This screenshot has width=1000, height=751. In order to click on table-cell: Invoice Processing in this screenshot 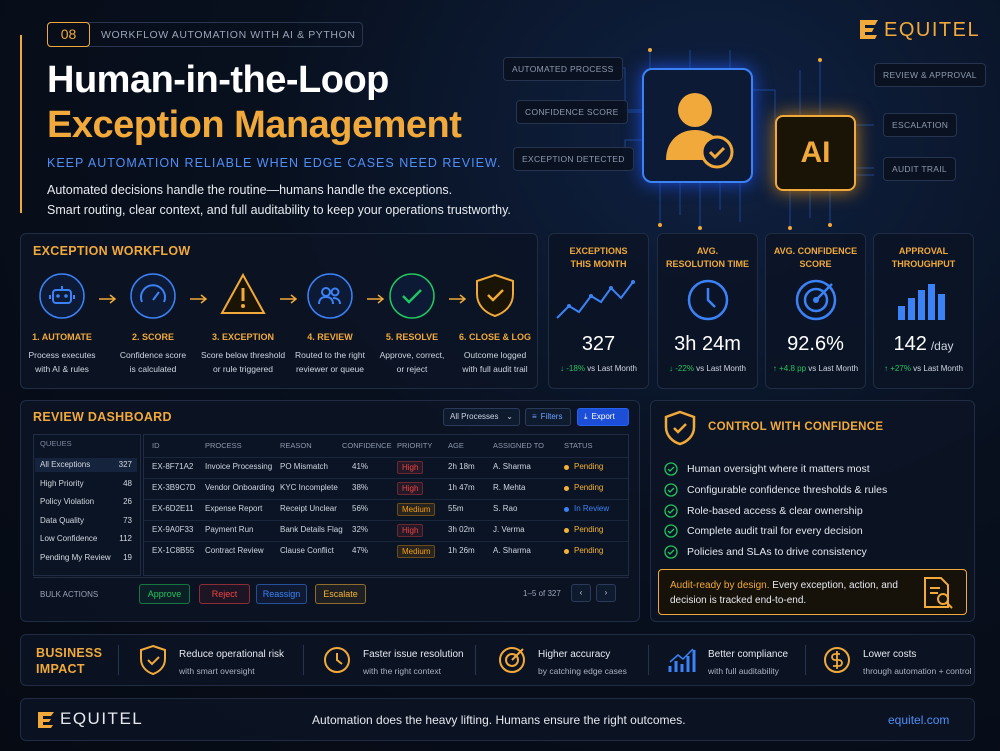, I will do `click(239, 466)`.